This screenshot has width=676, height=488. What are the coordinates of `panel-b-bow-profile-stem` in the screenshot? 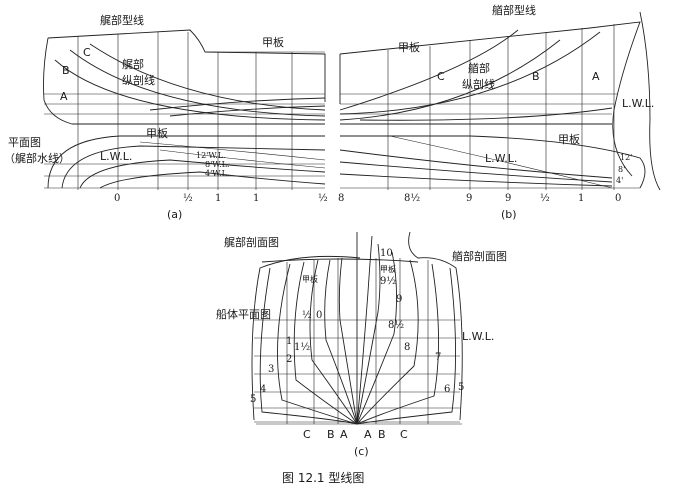 It's located at (650, 101).